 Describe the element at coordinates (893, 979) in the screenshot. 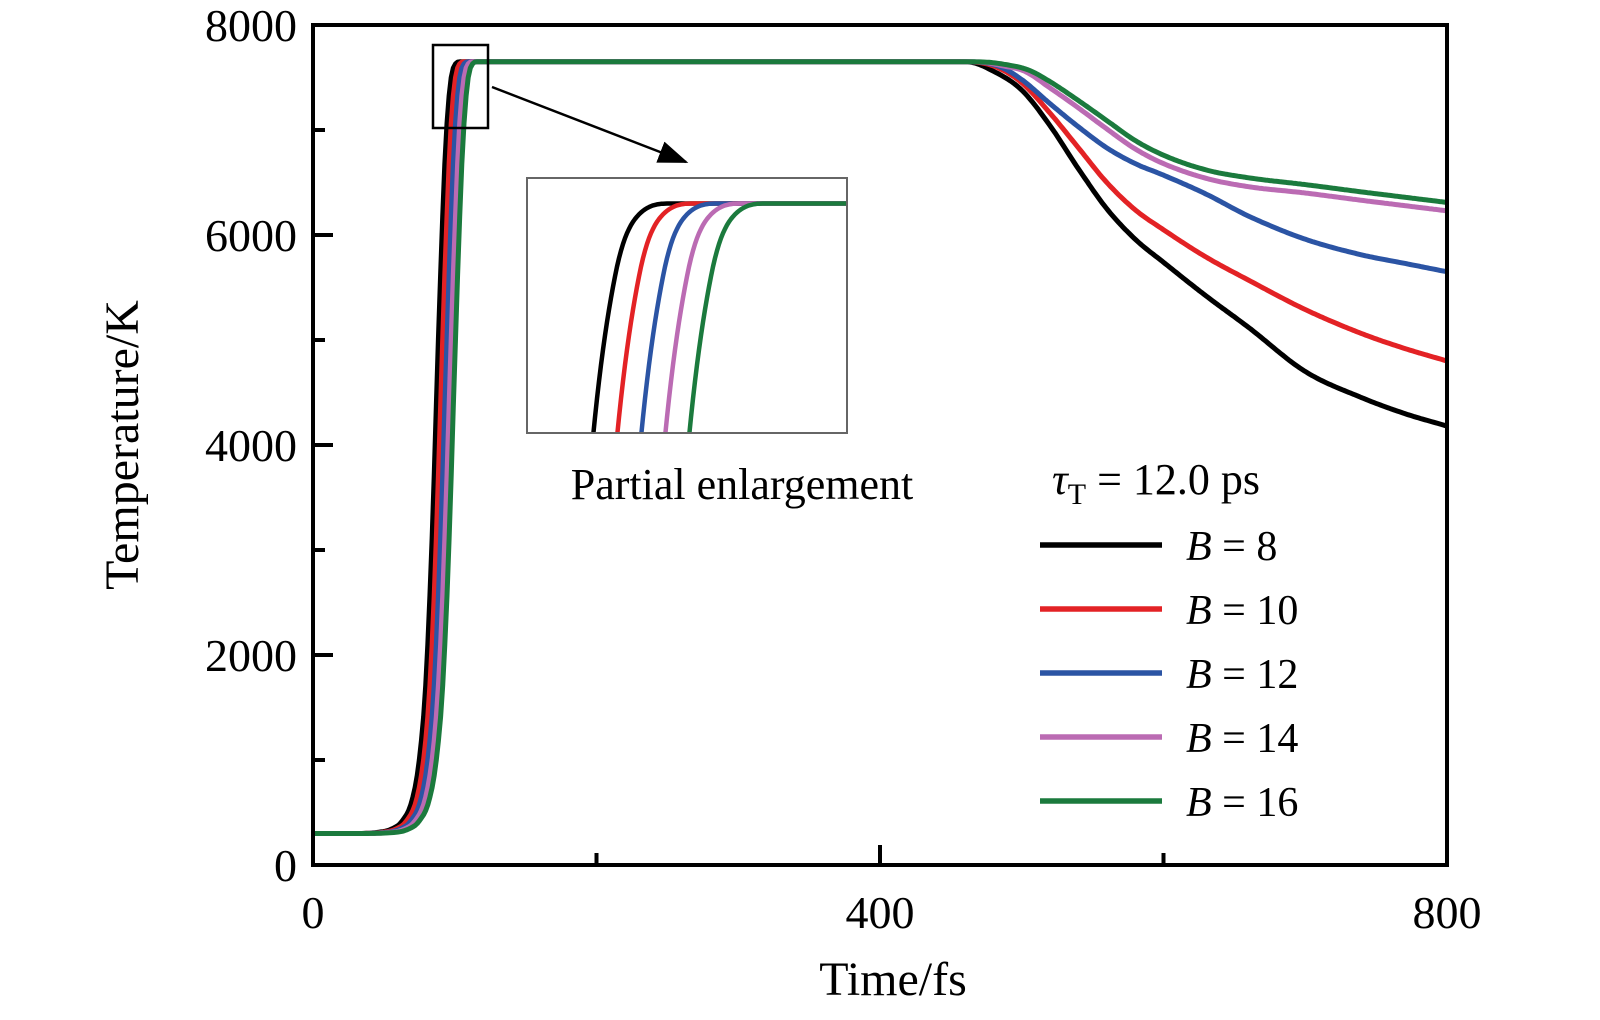

I see `x-axis-title: Time/fs` at that location.